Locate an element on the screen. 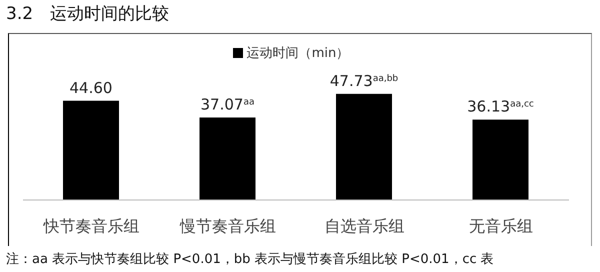  legend-label: 运动时间（min） is located at coordinates (298, 53).